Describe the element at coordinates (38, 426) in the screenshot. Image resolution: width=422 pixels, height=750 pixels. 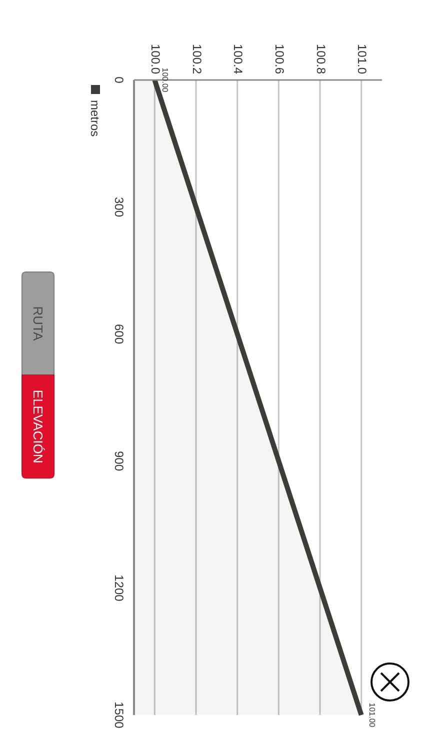
I see `tab-button: ELEVACIÓN` at that location.